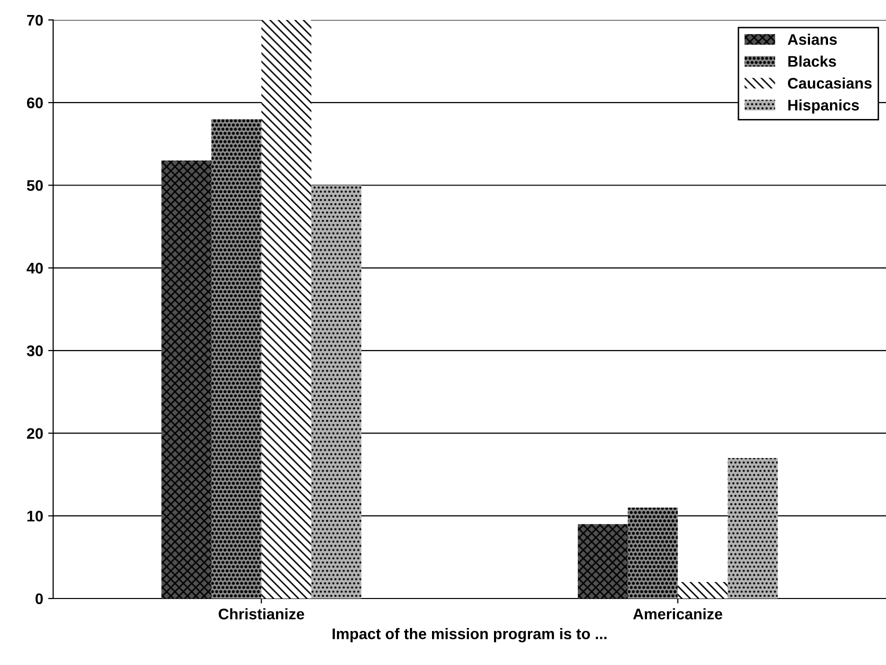 Image resolution: width=886 pixels, height=665 pixels. What do you see at coordinates (34, 433) in the screenshot?
I see `y-tick-label: 20` at bounding box center [34, 433].